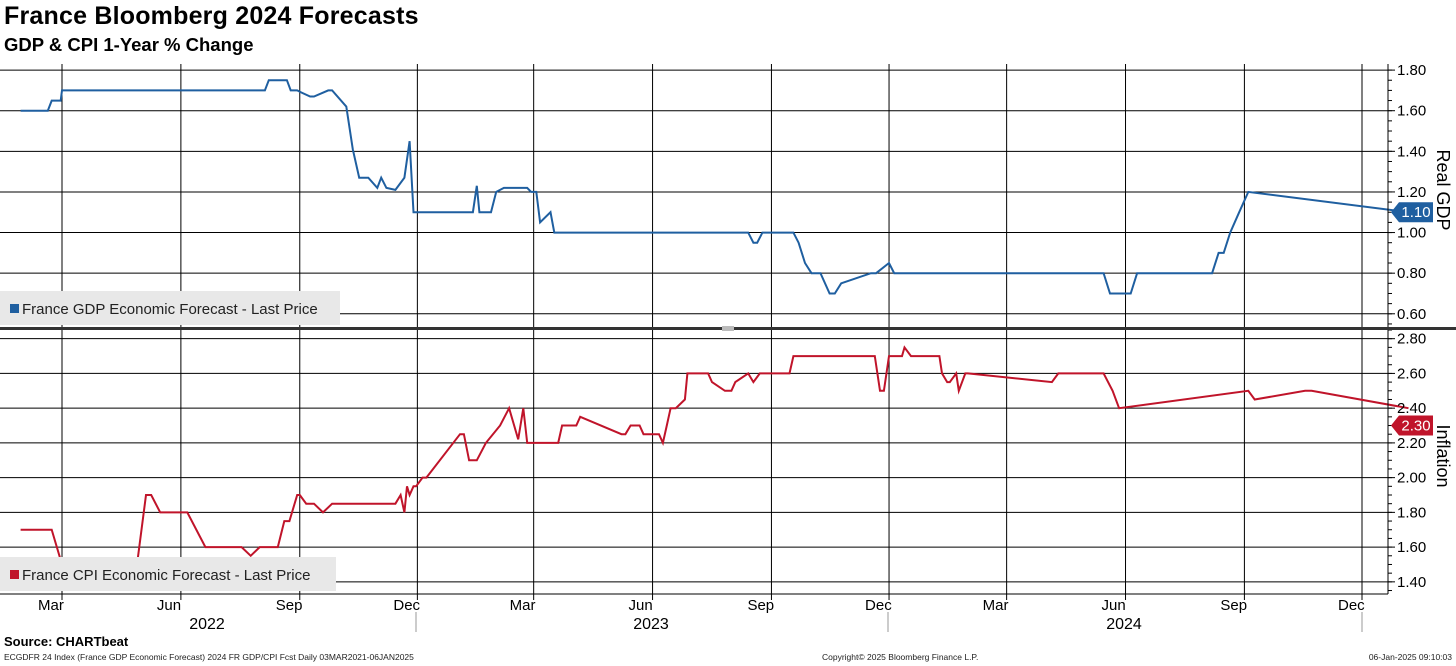 The height and width of the screenshot is (666, 1456). What do you see at coordinates (1411, 443) in the screenshot?
I see `y-tick-label: 2.20` at bounding box center [1411, 443].